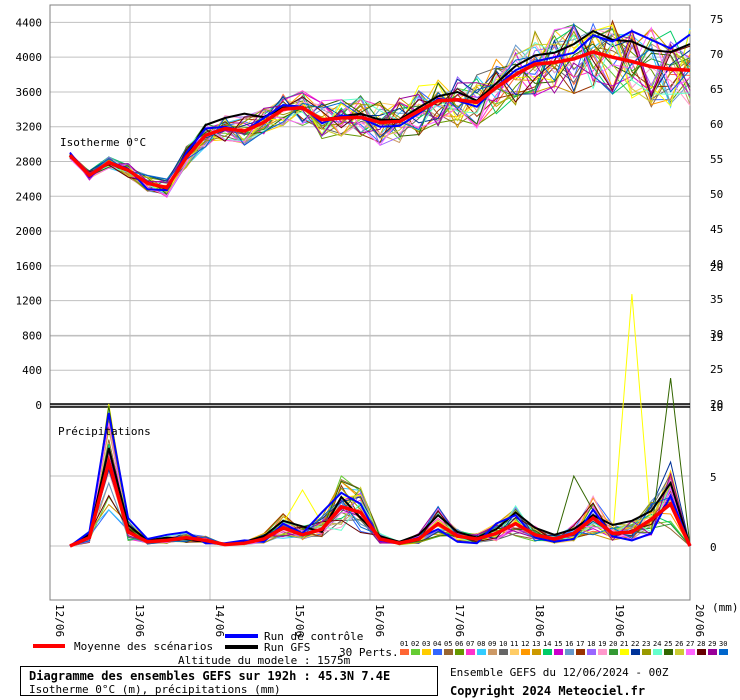 Image resolution: width=740 pixels, height=700 pixels. What do you see at coordinates (716, 54) in the screenshot?
I see `right-tick-label: 70` at bounding box center [716, 54].